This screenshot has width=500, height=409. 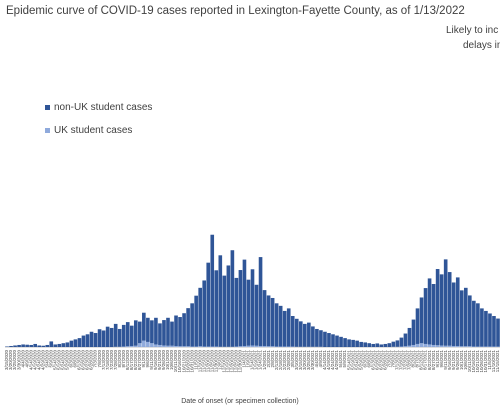 What do you see at coordinates (215, 361) in the screenshot?
I see `x-tick-label: 11/30/2020` at bounding box center [215, 361].